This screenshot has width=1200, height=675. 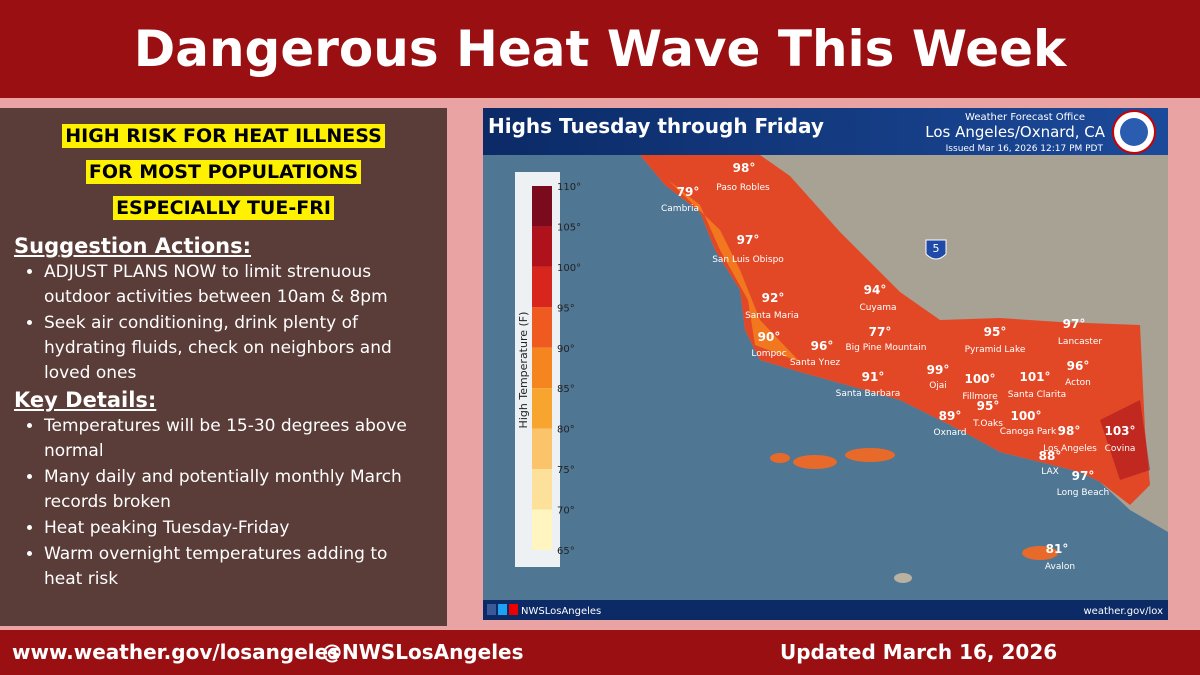 I want to click on footer-handle: @NWSLosAngeles, so click(x=423, y=652).